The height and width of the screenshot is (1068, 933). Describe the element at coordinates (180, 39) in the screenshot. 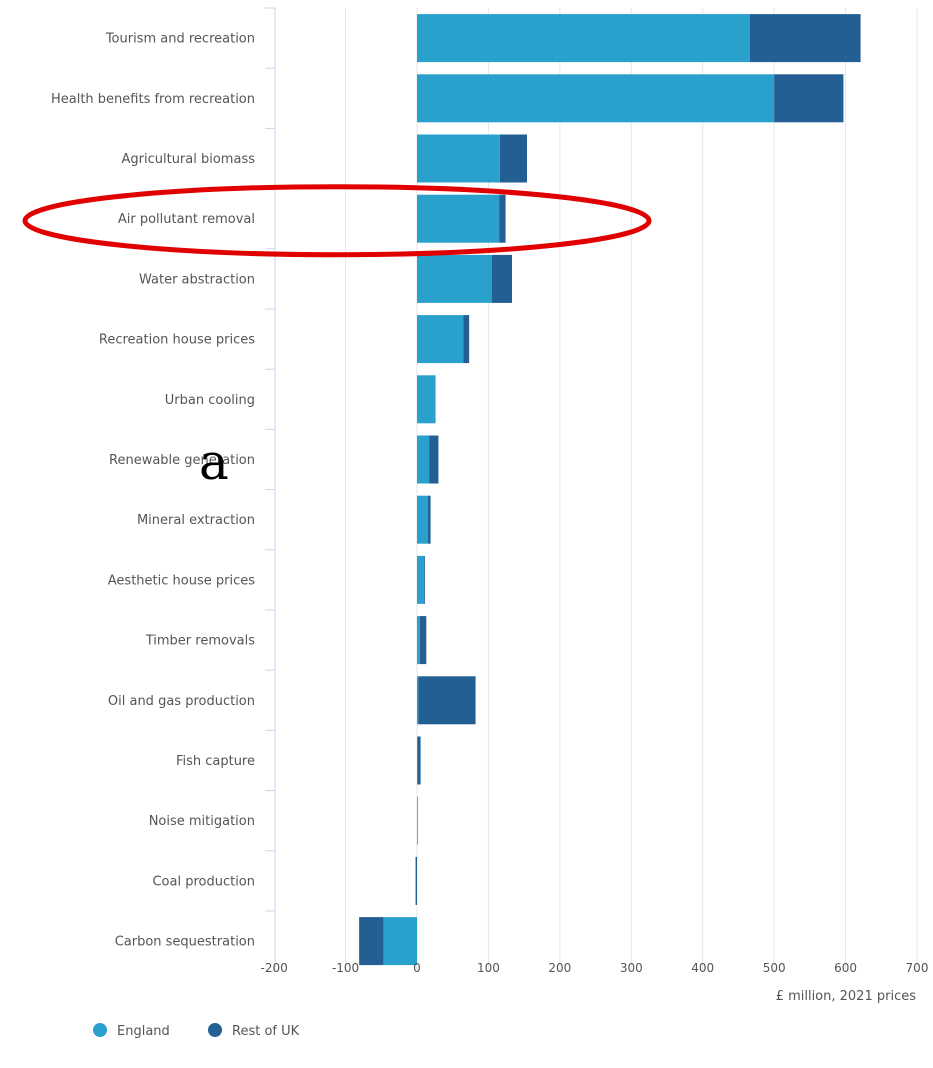

I see `category-label: Tourism and recreation` at that location.